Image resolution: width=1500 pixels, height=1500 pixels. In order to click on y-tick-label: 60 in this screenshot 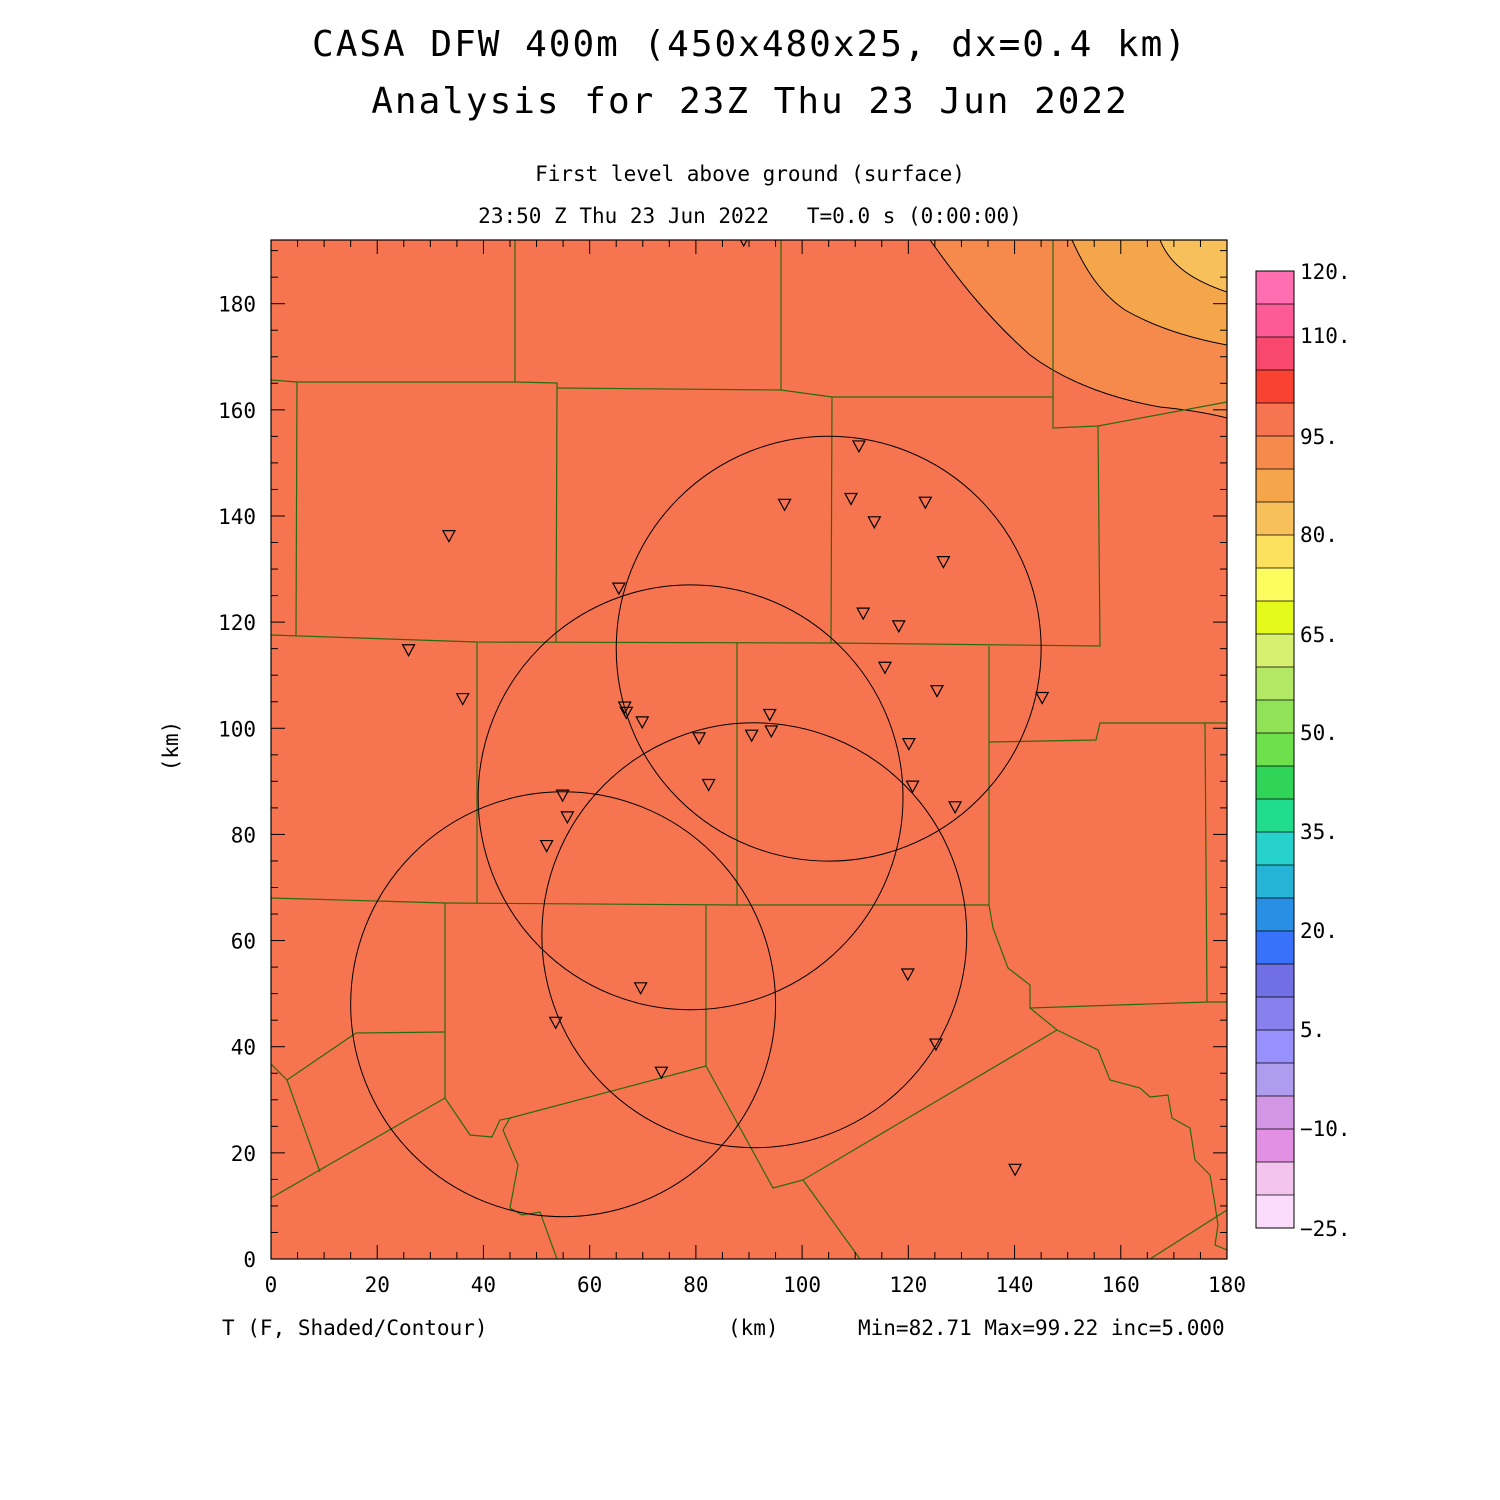, I will do `click(243, 942)`.